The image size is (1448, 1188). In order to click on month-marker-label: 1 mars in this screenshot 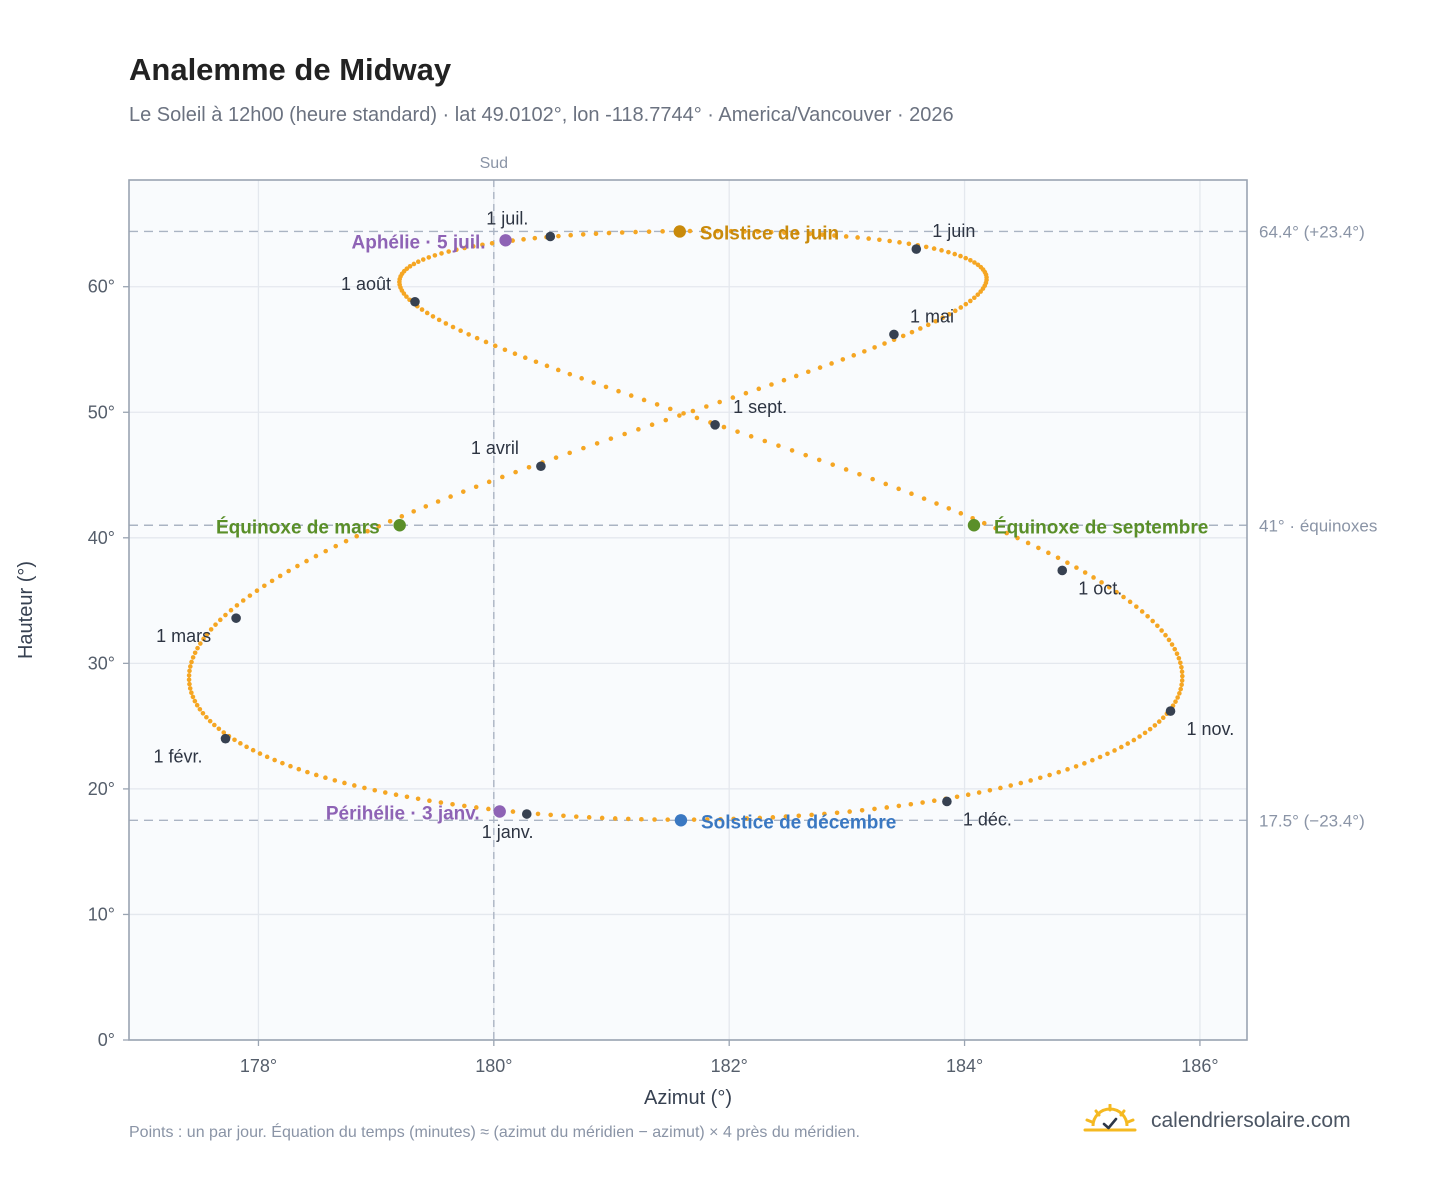, I will do `click(183, 636)`.